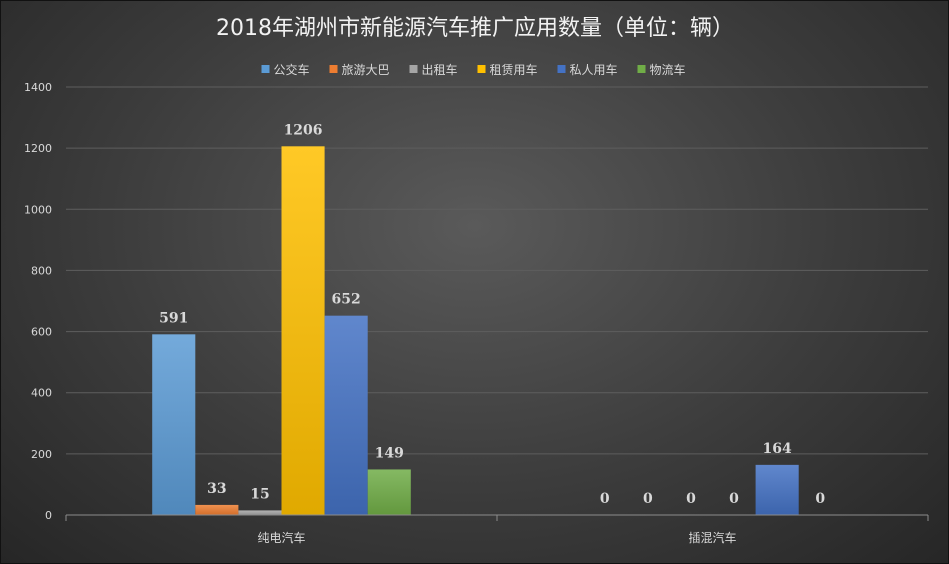  I want to click on legend-label: 租赁用车, so click(514, 69).